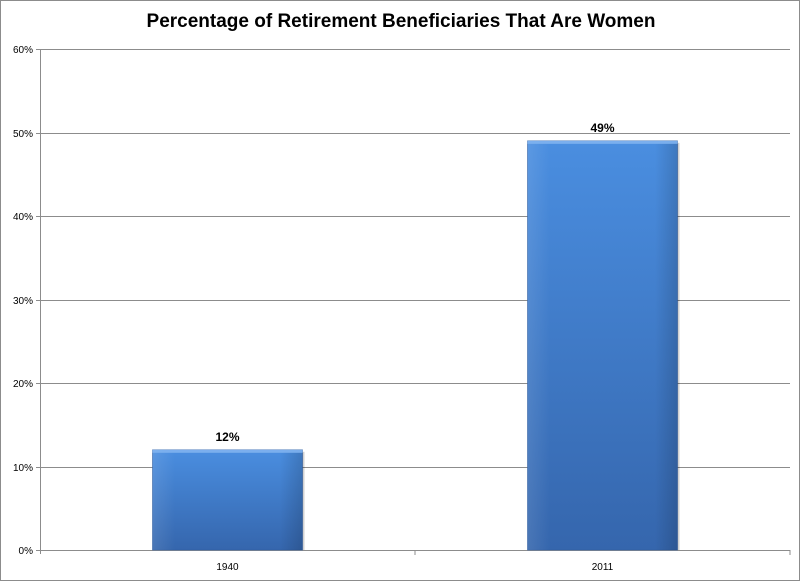  What do you see at coordinates (227, 437) in the screenshot?
I see `data-label: 12%` at bounding box center [227, 437].